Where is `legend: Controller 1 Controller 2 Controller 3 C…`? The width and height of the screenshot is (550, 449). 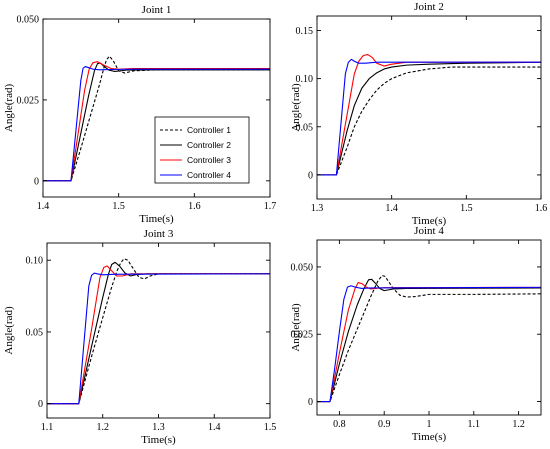 legend: Controller 1 Controller 2 Controller 3 C… is located at coordinates (202, 150).